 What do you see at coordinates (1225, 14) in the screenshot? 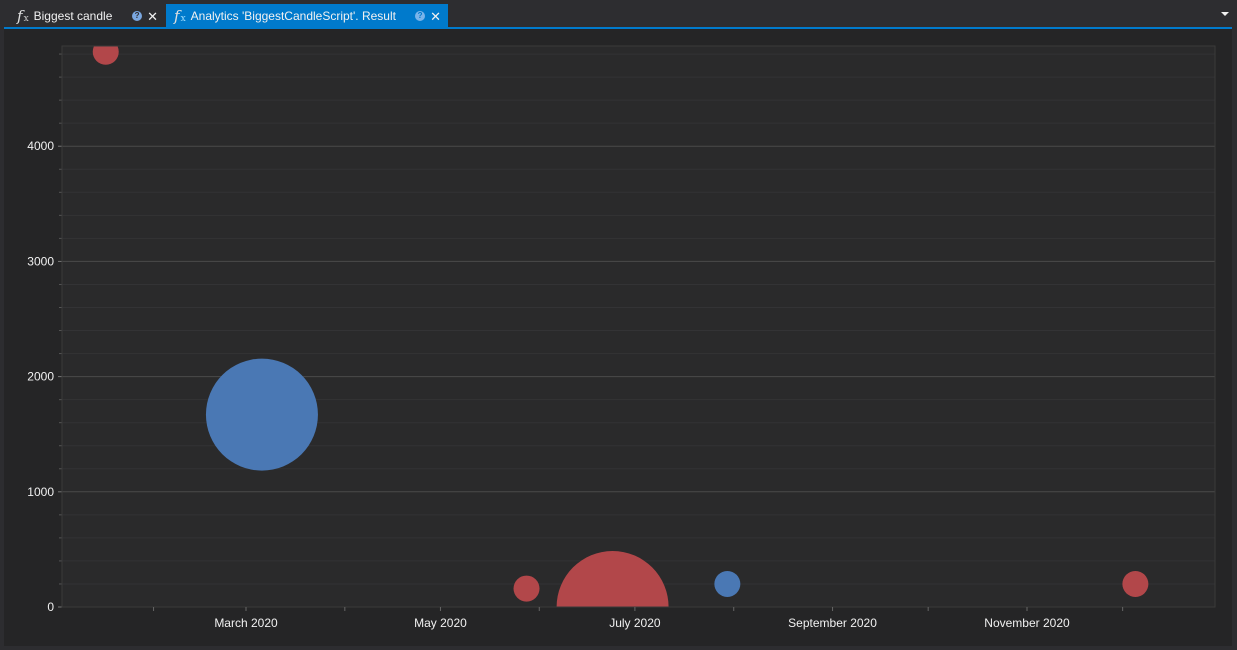
I see `dropdown-icon` at bounding box center [1225, 14].